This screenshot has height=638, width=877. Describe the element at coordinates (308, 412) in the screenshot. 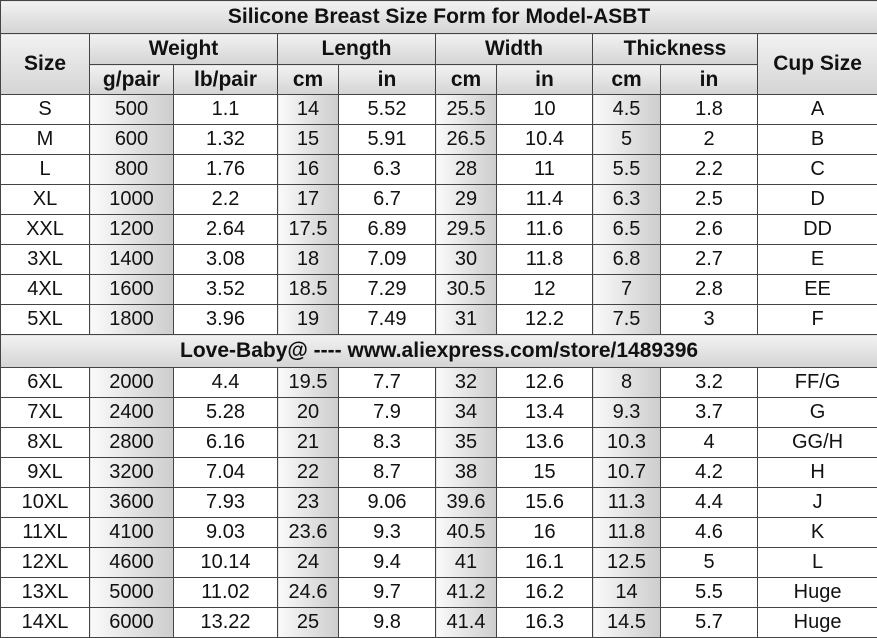

I see `table-cell: 20` at that location.